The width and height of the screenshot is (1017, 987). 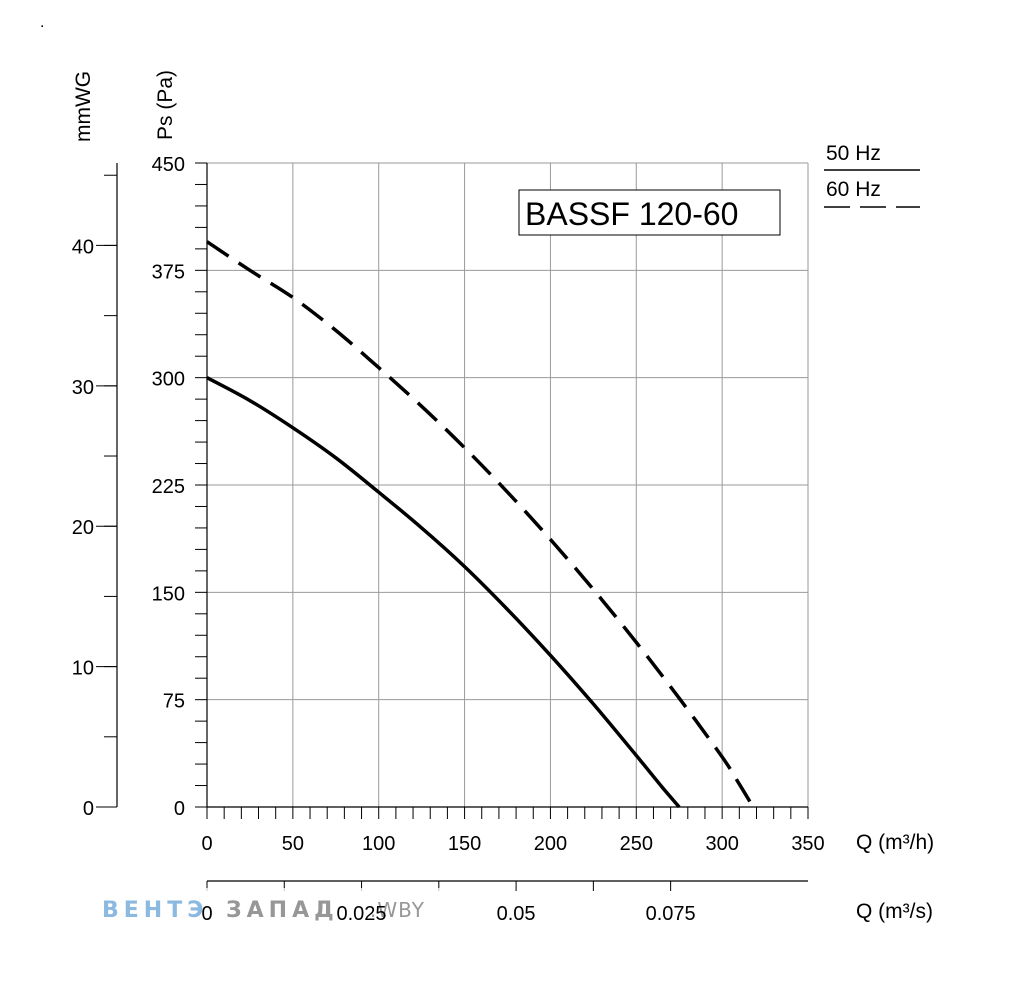 I want to click on y-tick-label: 300, so click(x=168, y=380).